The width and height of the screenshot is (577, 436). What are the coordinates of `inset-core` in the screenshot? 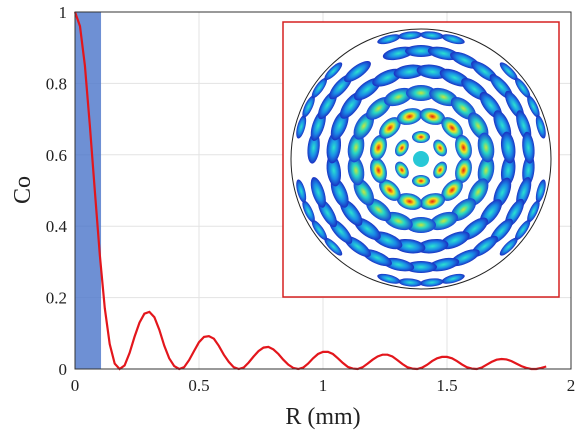 It's located at (421, 159).